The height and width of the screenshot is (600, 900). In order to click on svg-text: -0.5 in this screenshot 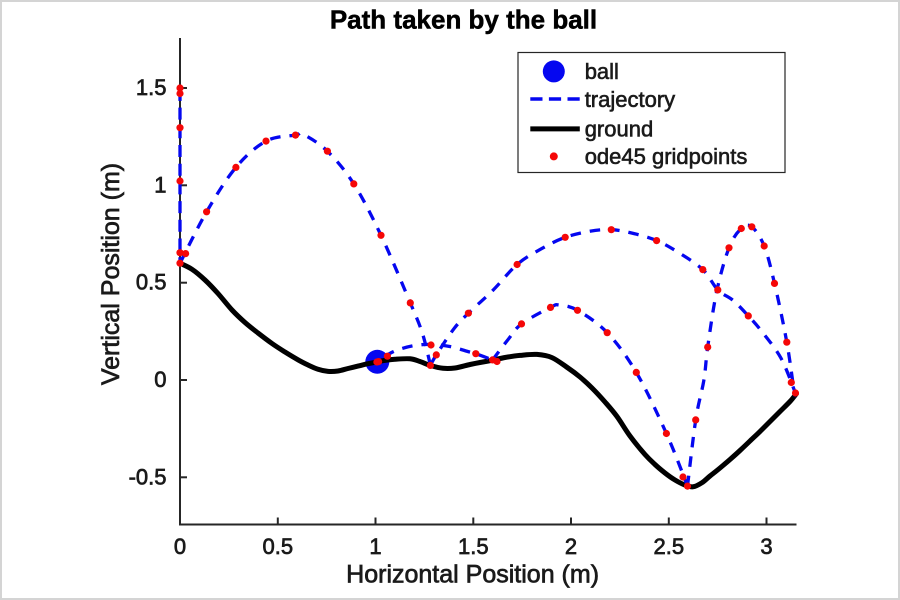, I will do `click(148, 476)`.